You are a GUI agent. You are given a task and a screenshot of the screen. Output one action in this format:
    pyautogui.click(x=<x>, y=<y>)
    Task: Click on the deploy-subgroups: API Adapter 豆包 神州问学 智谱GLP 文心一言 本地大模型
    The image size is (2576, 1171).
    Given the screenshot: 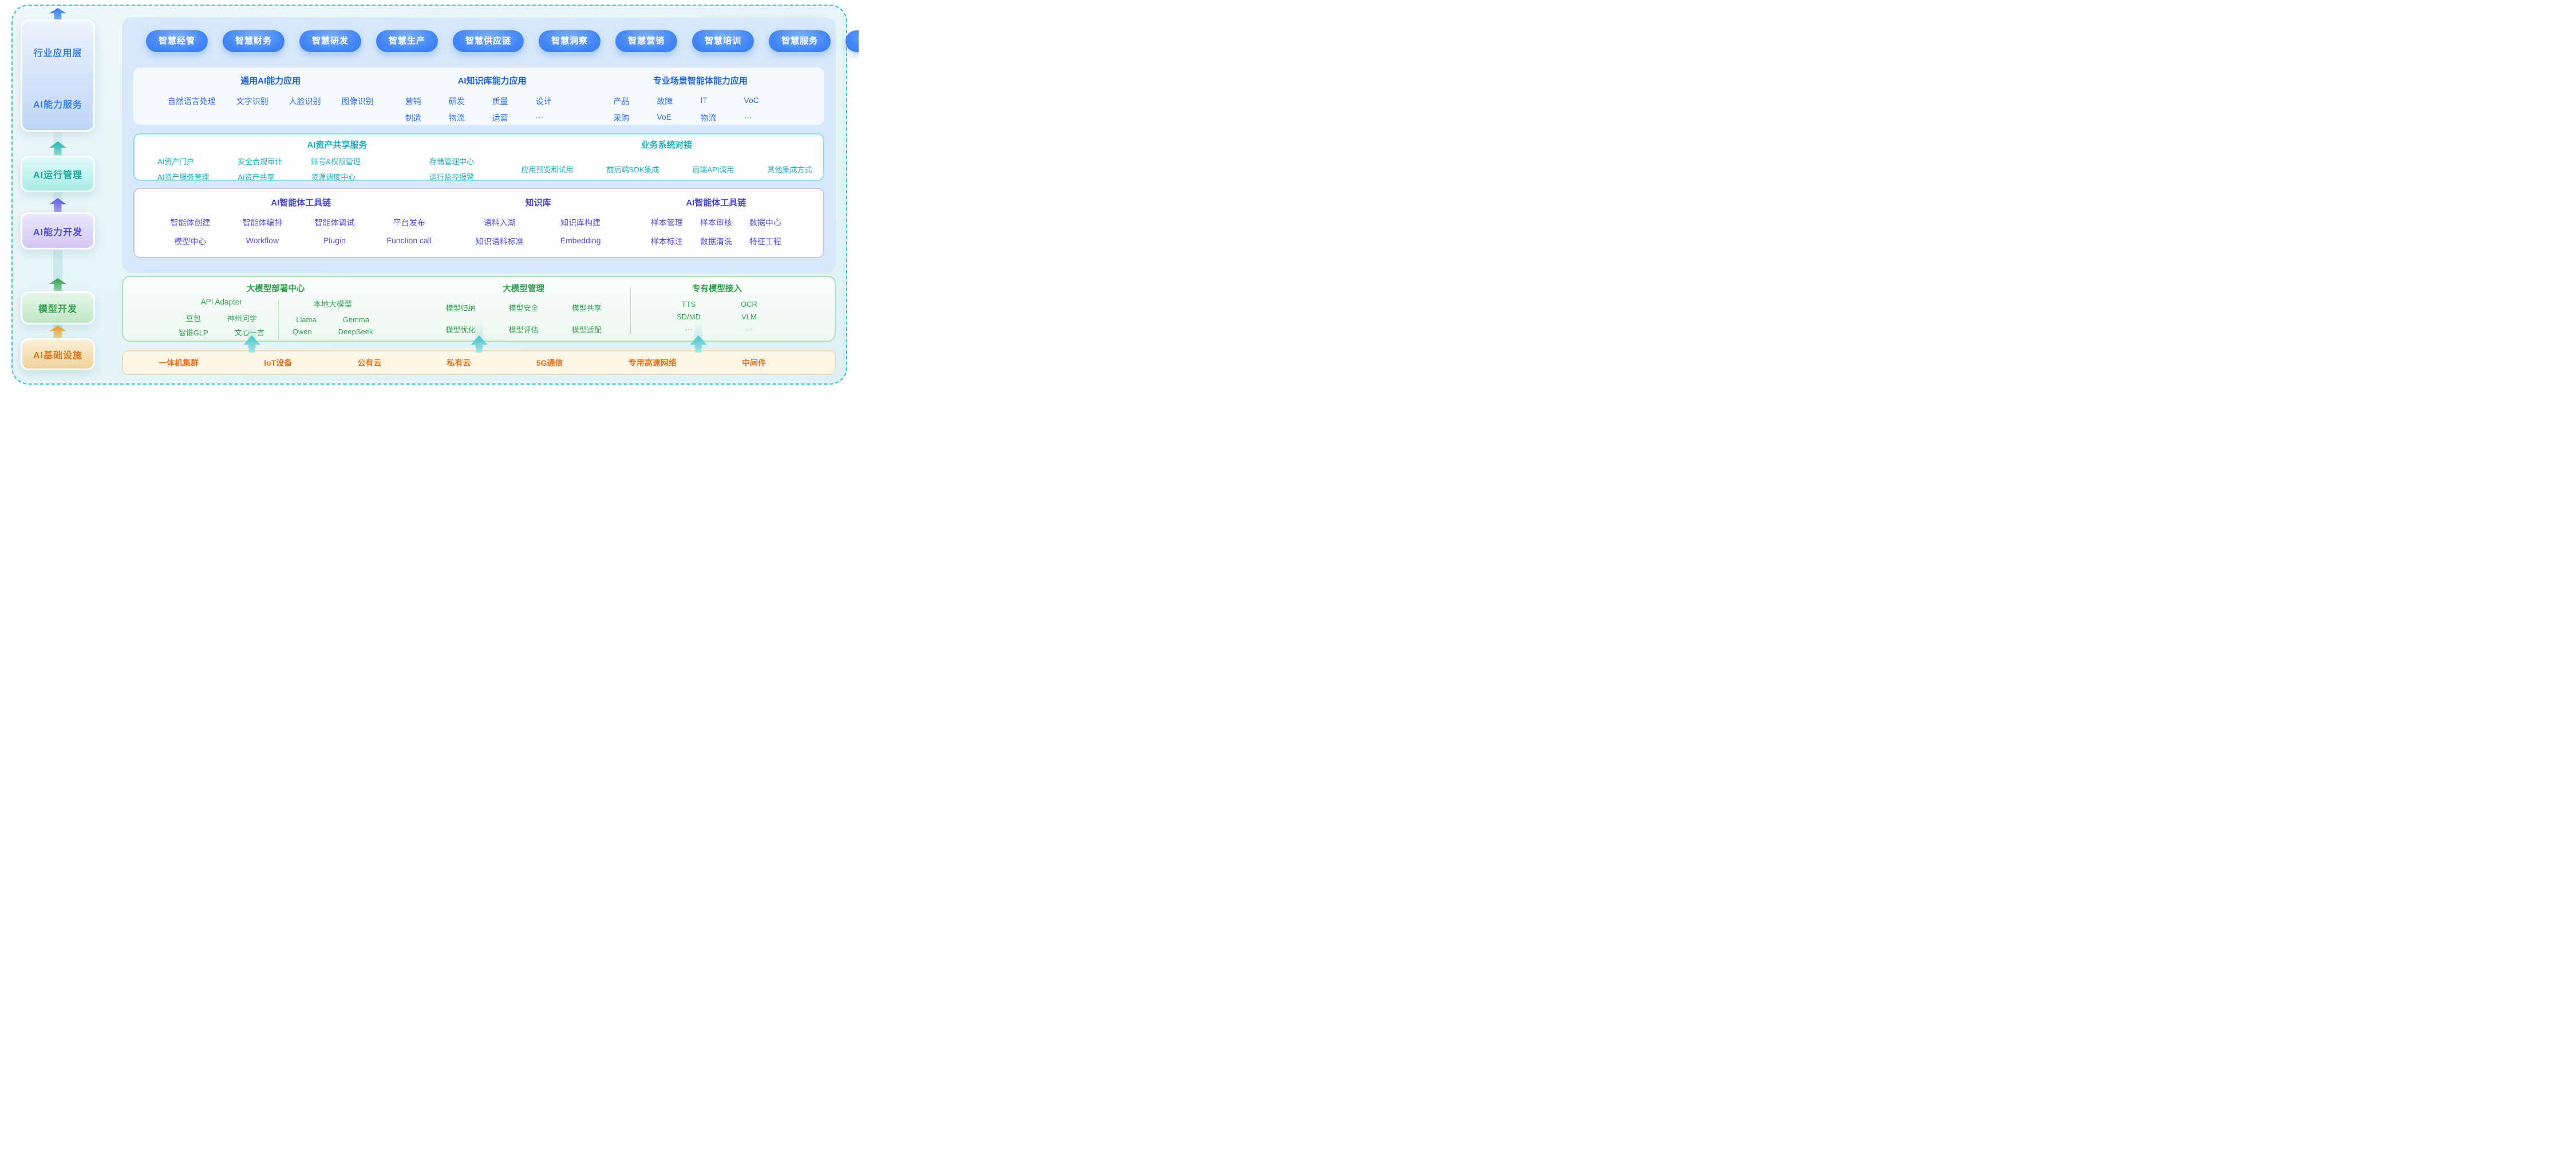 What is the action you would take?
    pyautogui.click(x=276, y=319)
    